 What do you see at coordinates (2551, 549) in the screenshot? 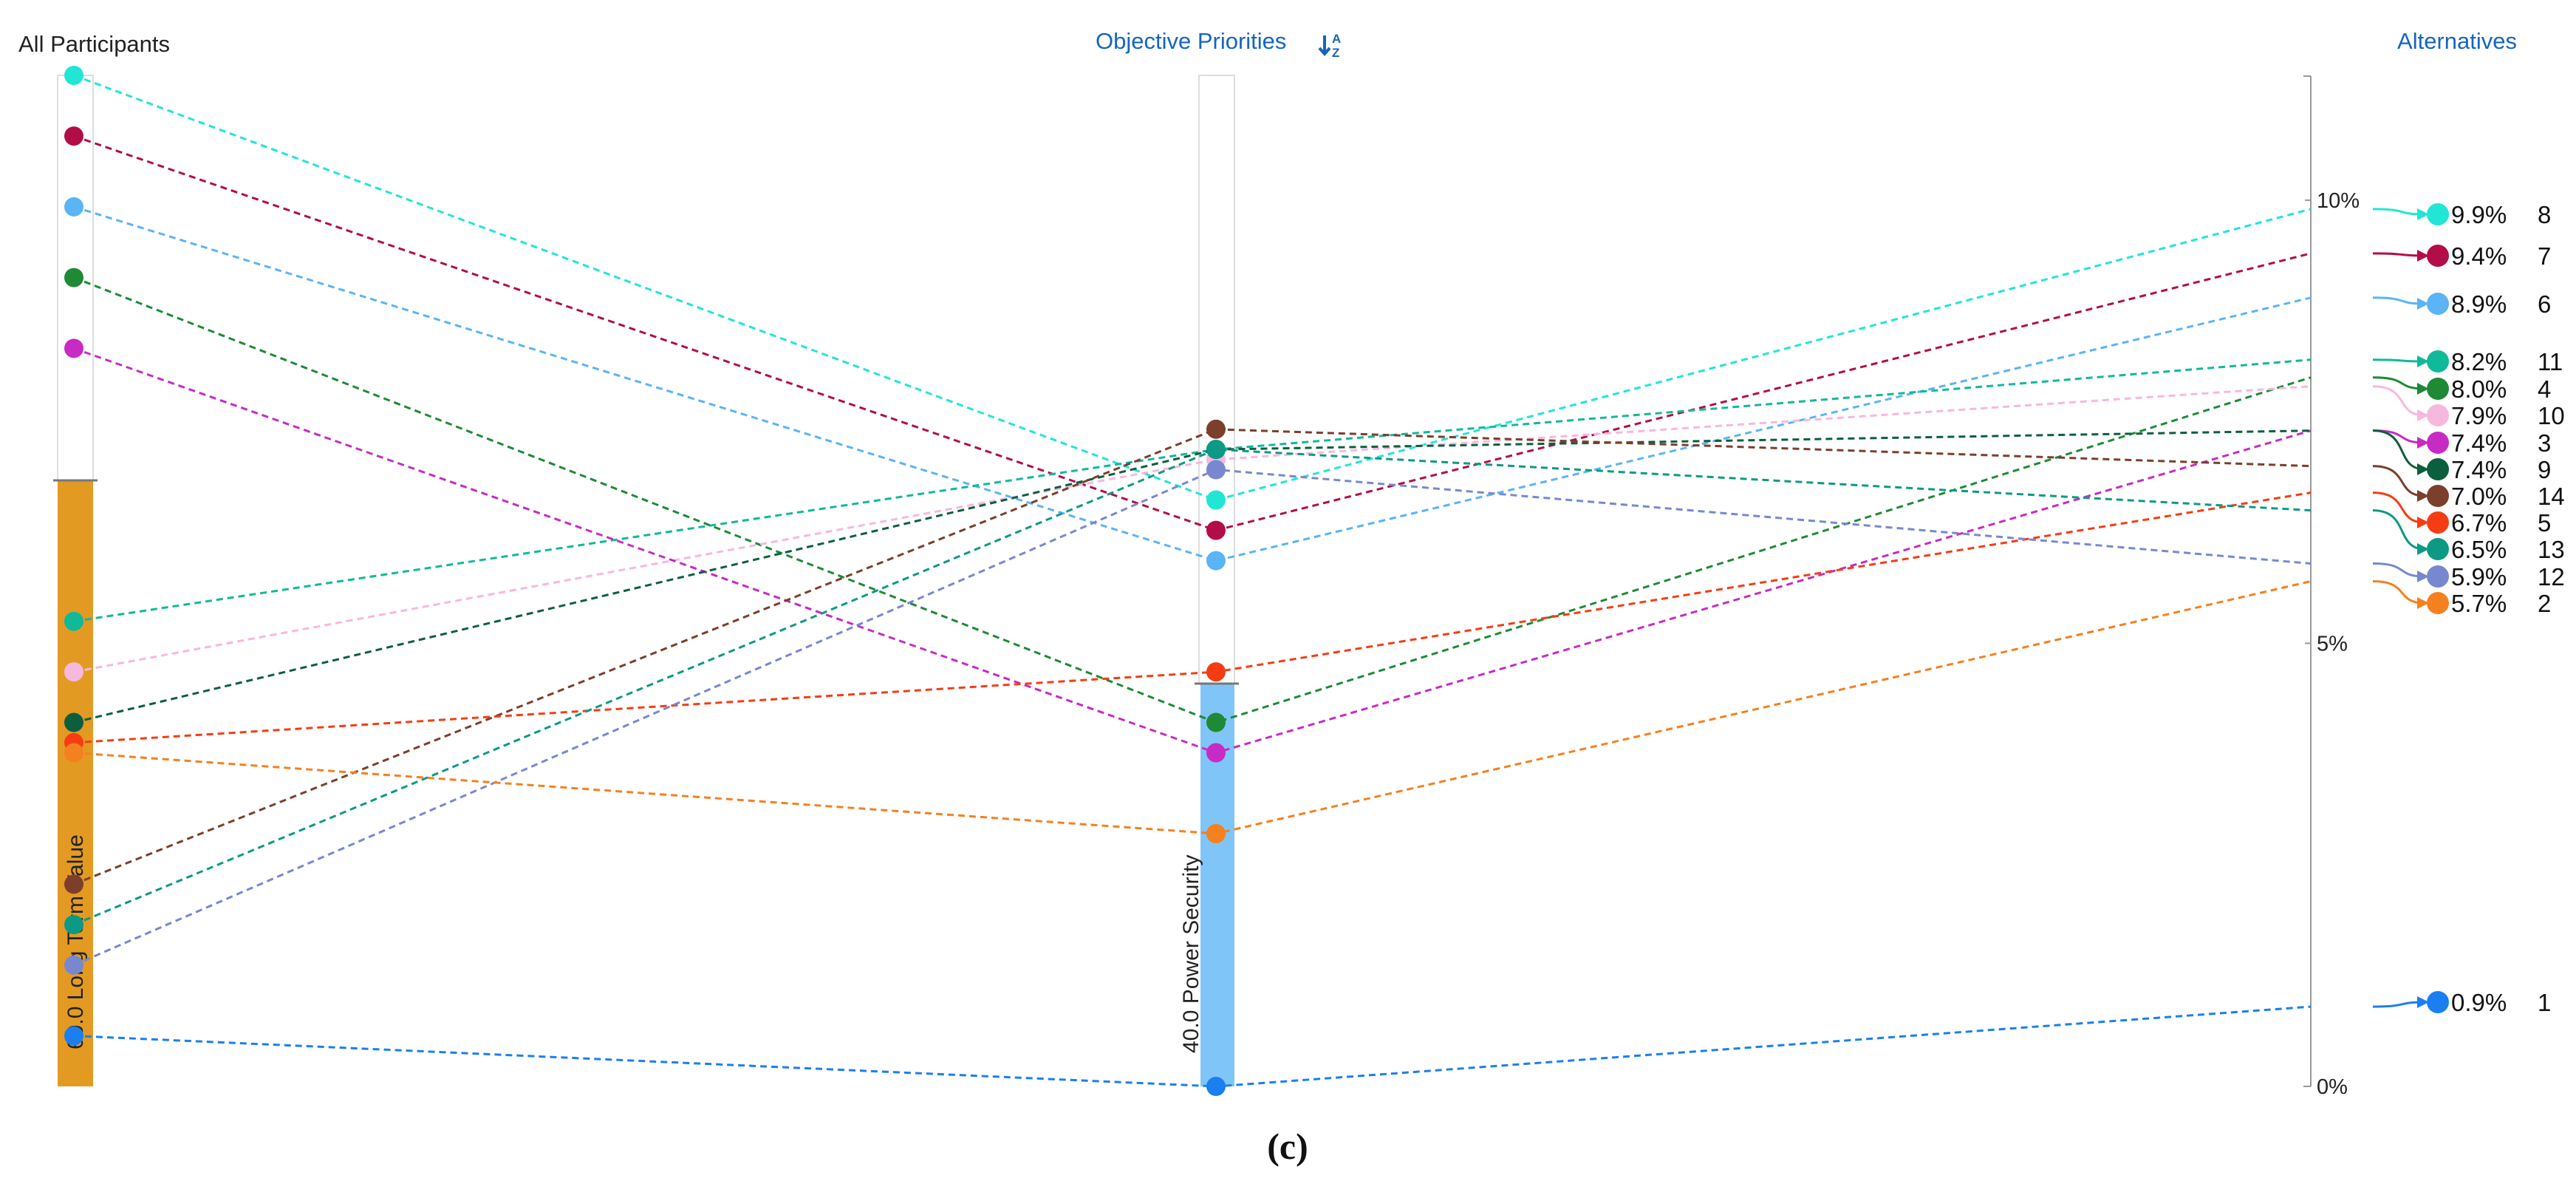
I see `alternative-id-13: 13` at bounding box center [2551, 549].